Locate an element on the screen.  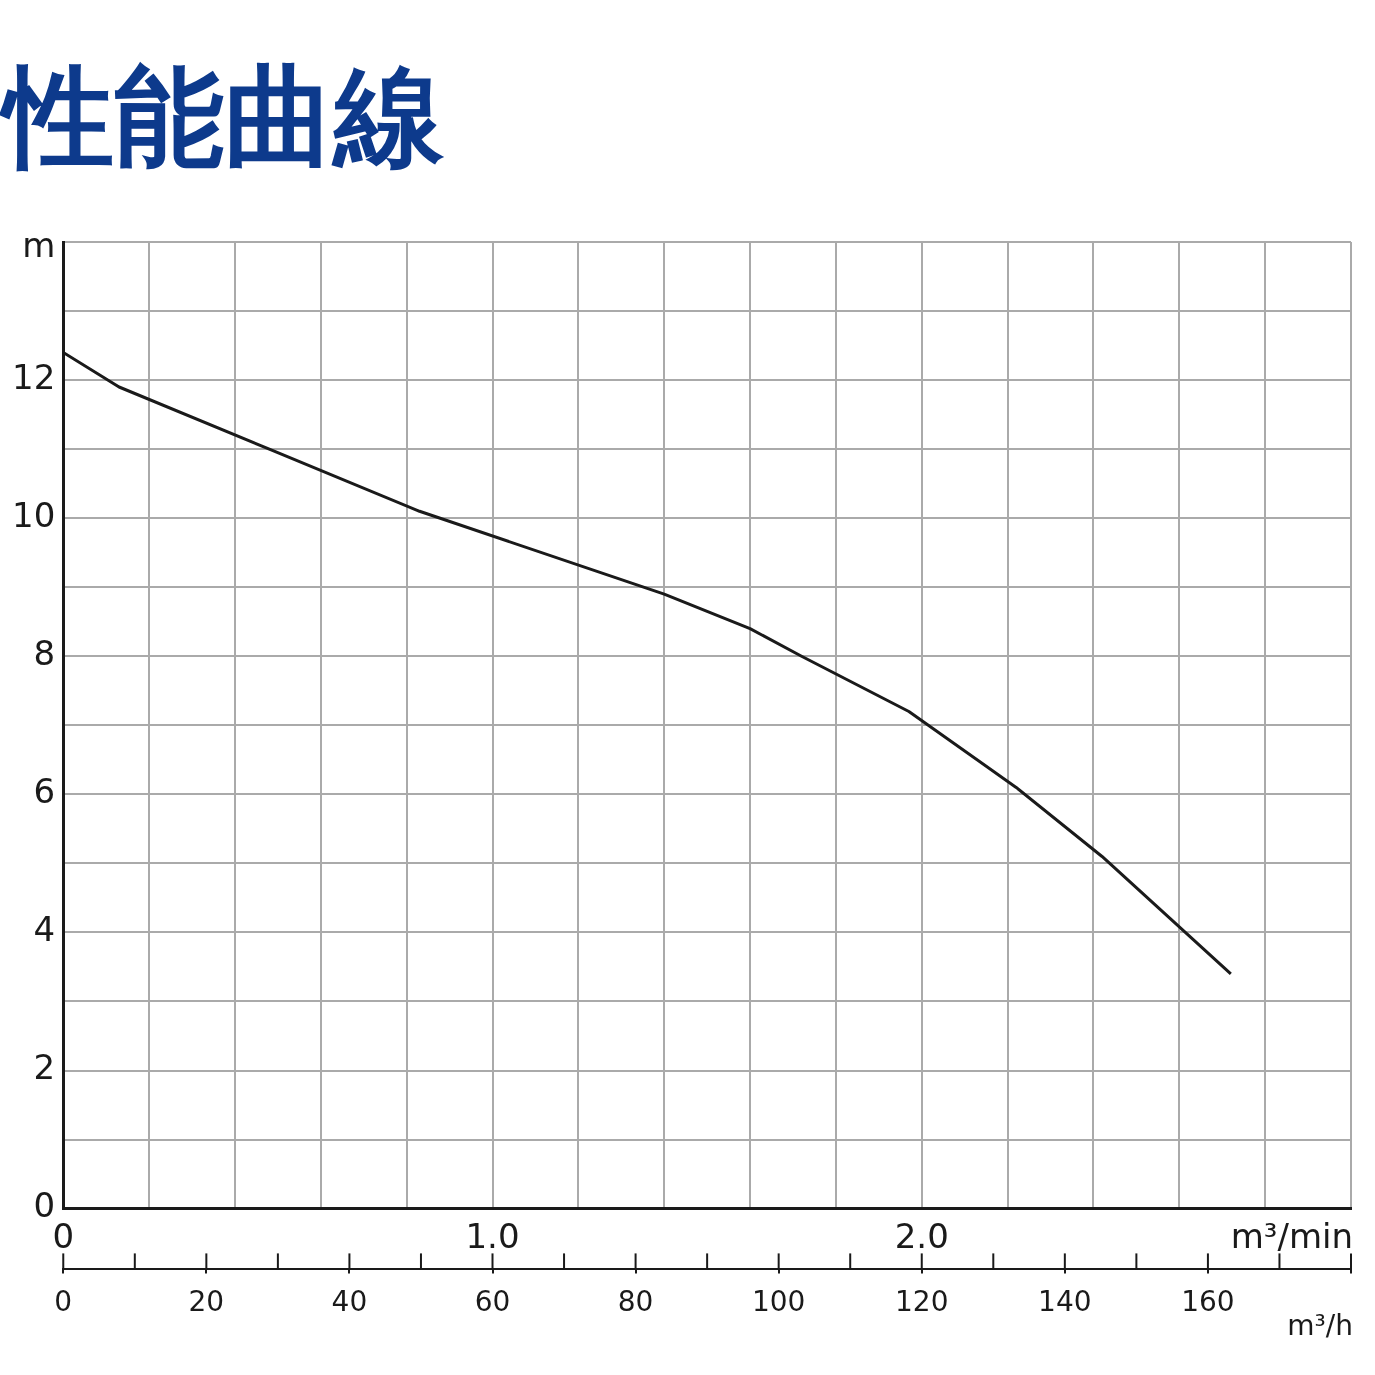
x2-tick-label: 140 is located at coordinates (1065, 1302).